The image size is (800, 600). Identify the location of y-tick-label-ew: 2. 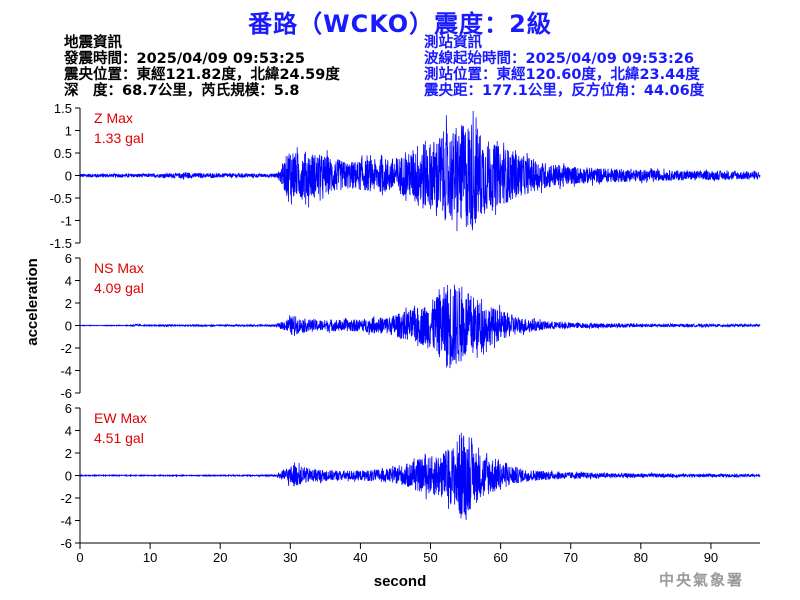
(68, 453).